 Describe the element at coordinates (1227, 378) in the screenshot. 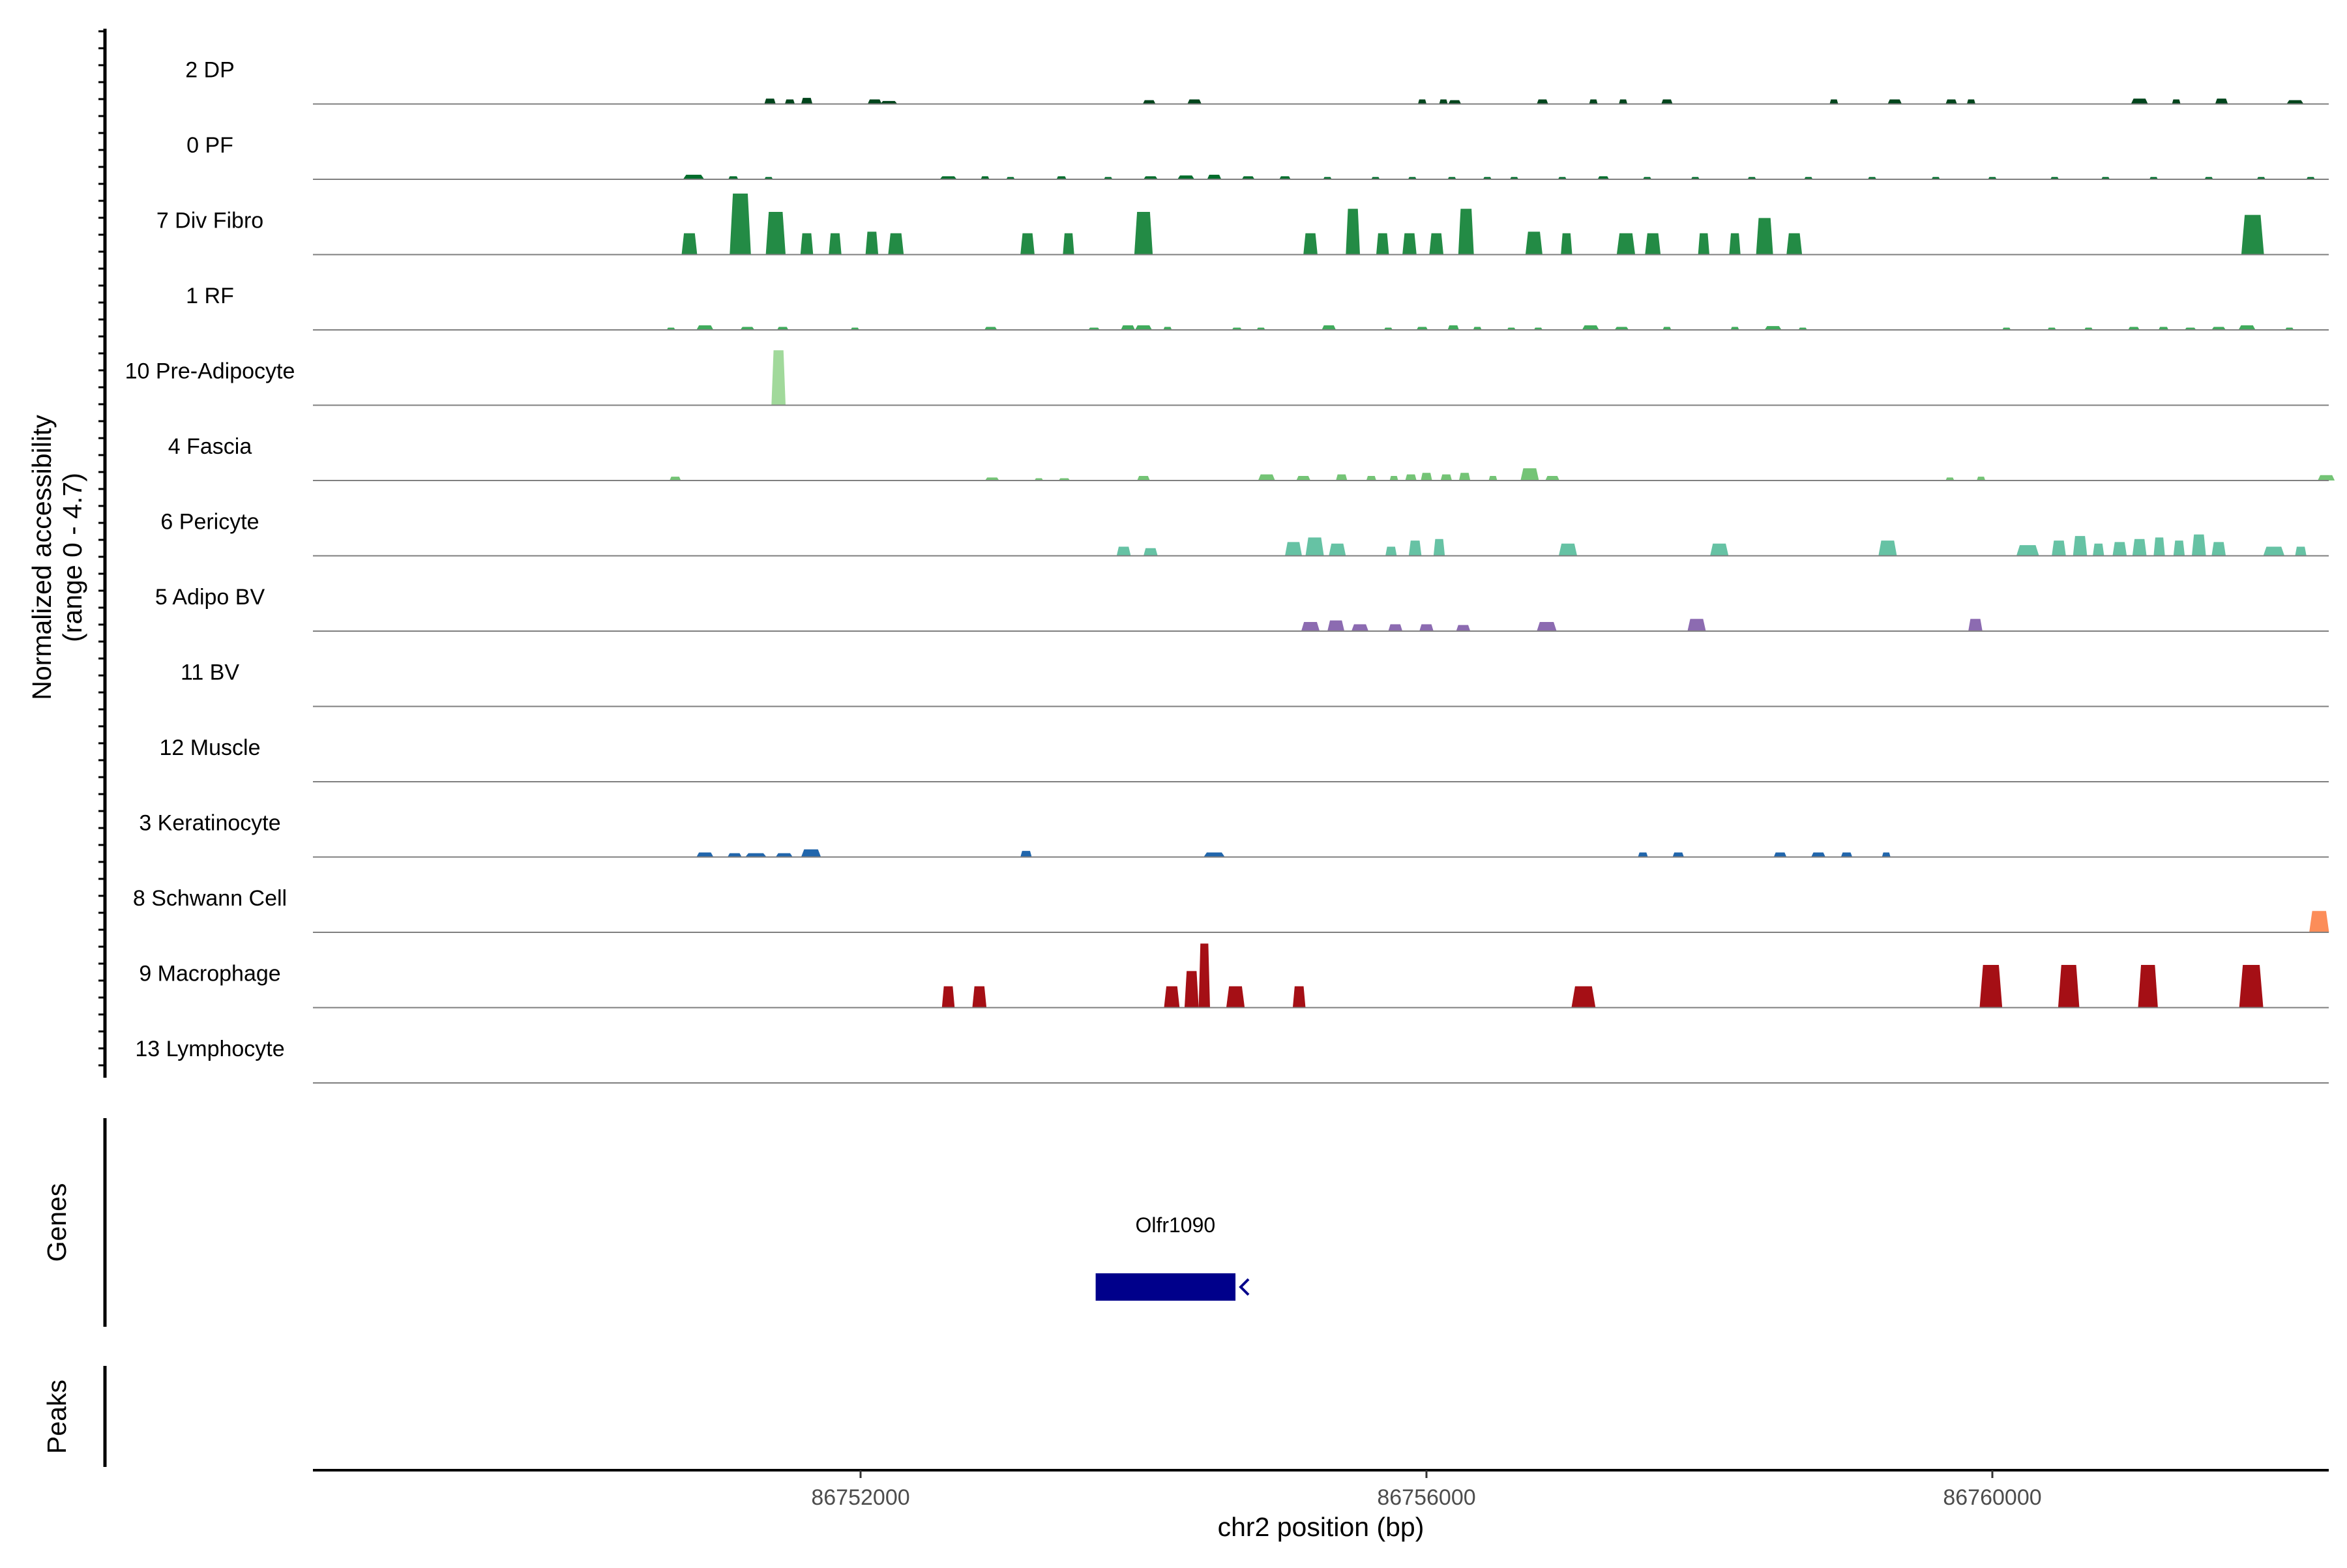

I see `track-10-pre-adipocyte: 10 Pre-Adipocyte` at that location.